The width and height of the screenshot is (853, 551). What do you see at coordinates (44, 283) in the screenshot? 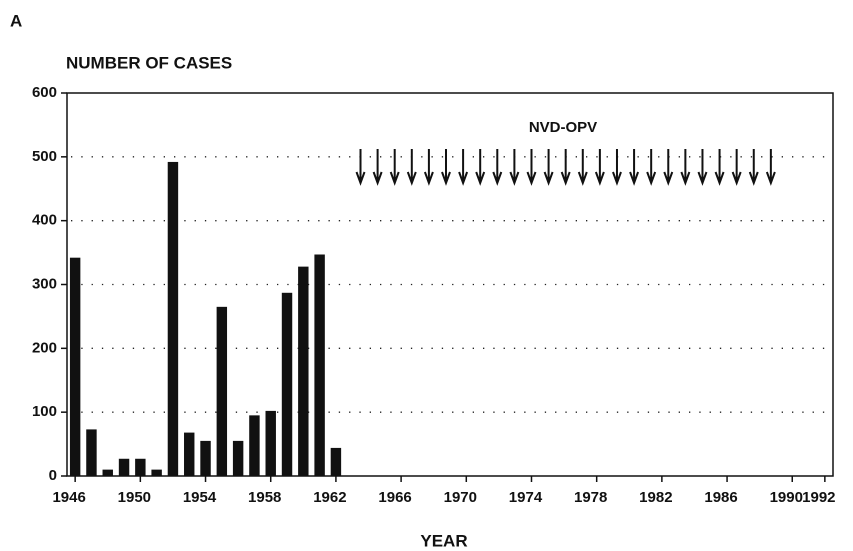
I see `y-tick-label: 300` at bounding box center [44, 283].